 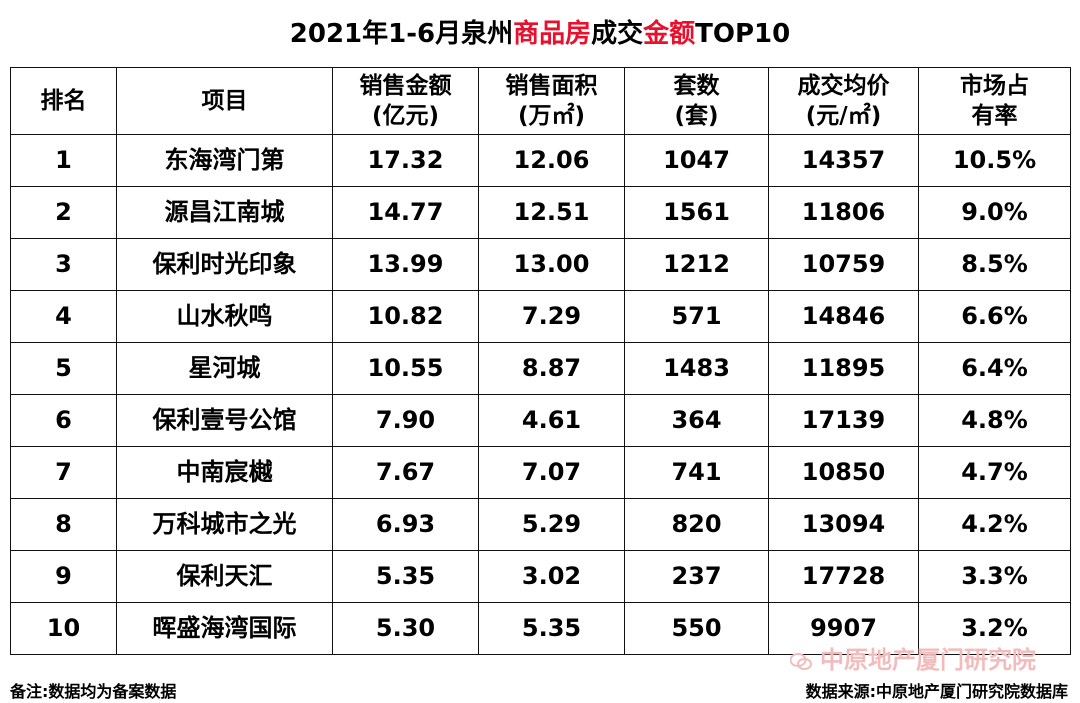 I want to click on cell-area: 13.00, so click(x=551, y=264).